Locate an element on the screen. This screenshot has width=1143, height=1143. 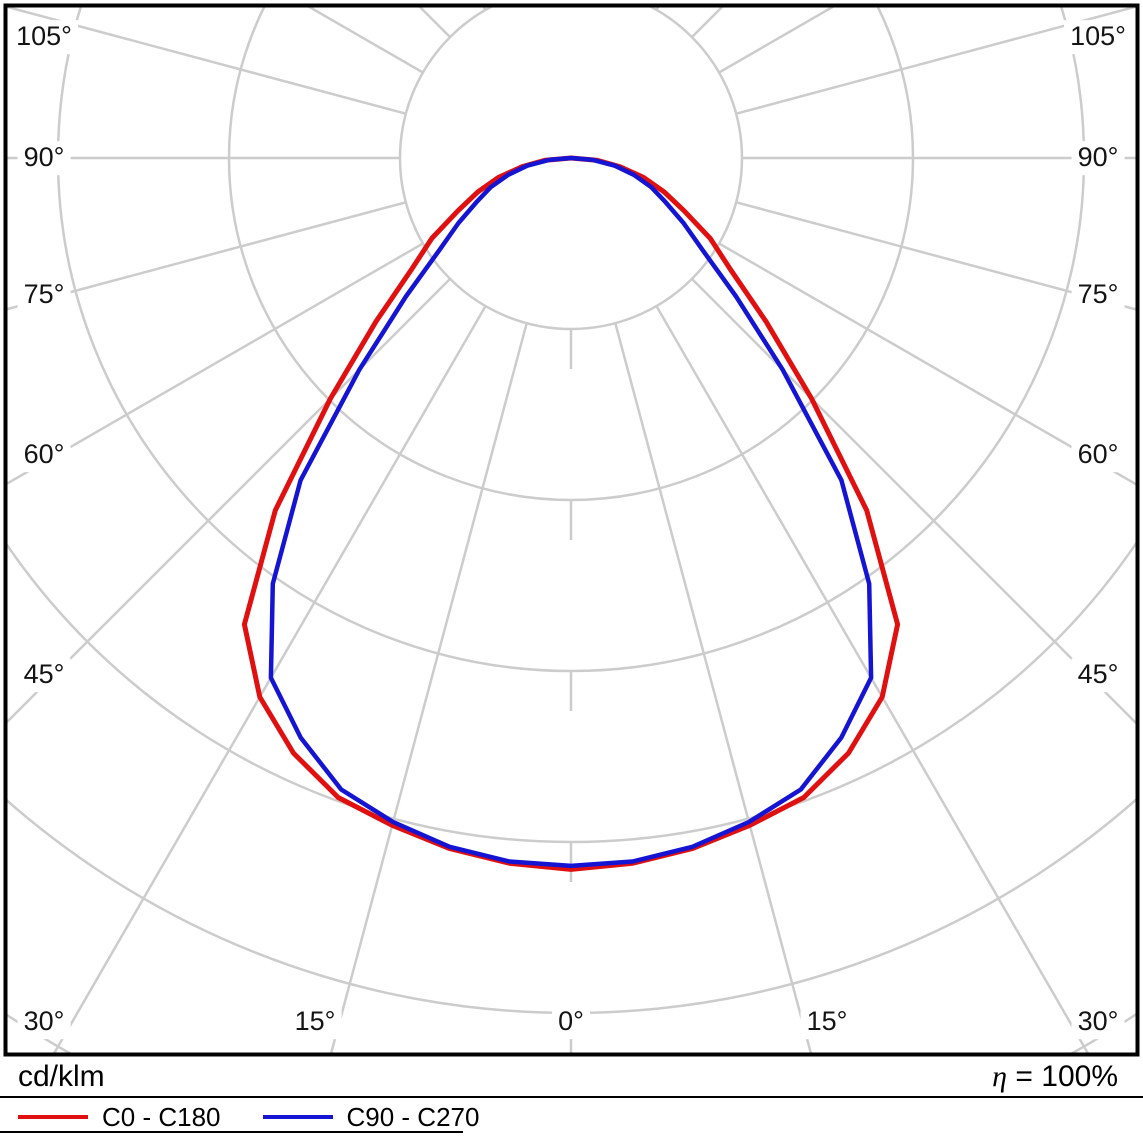
efficiency-label: η = 100% is located at coordinates (1055, 1077).